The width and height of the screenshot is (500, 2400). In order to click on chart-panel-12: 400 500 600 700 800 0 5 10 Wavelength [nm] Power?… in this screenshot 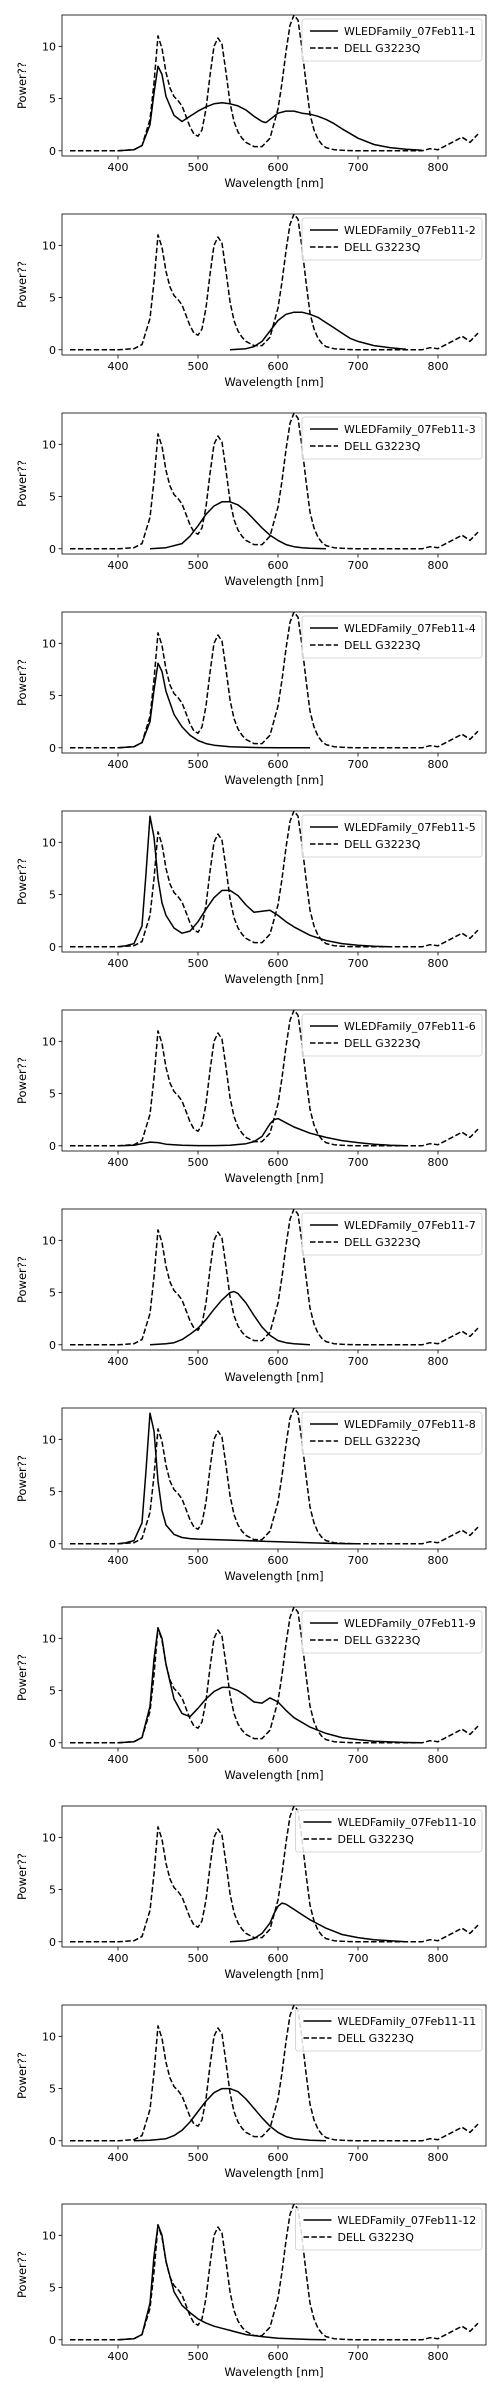, I will do `click(250, 2291)`.